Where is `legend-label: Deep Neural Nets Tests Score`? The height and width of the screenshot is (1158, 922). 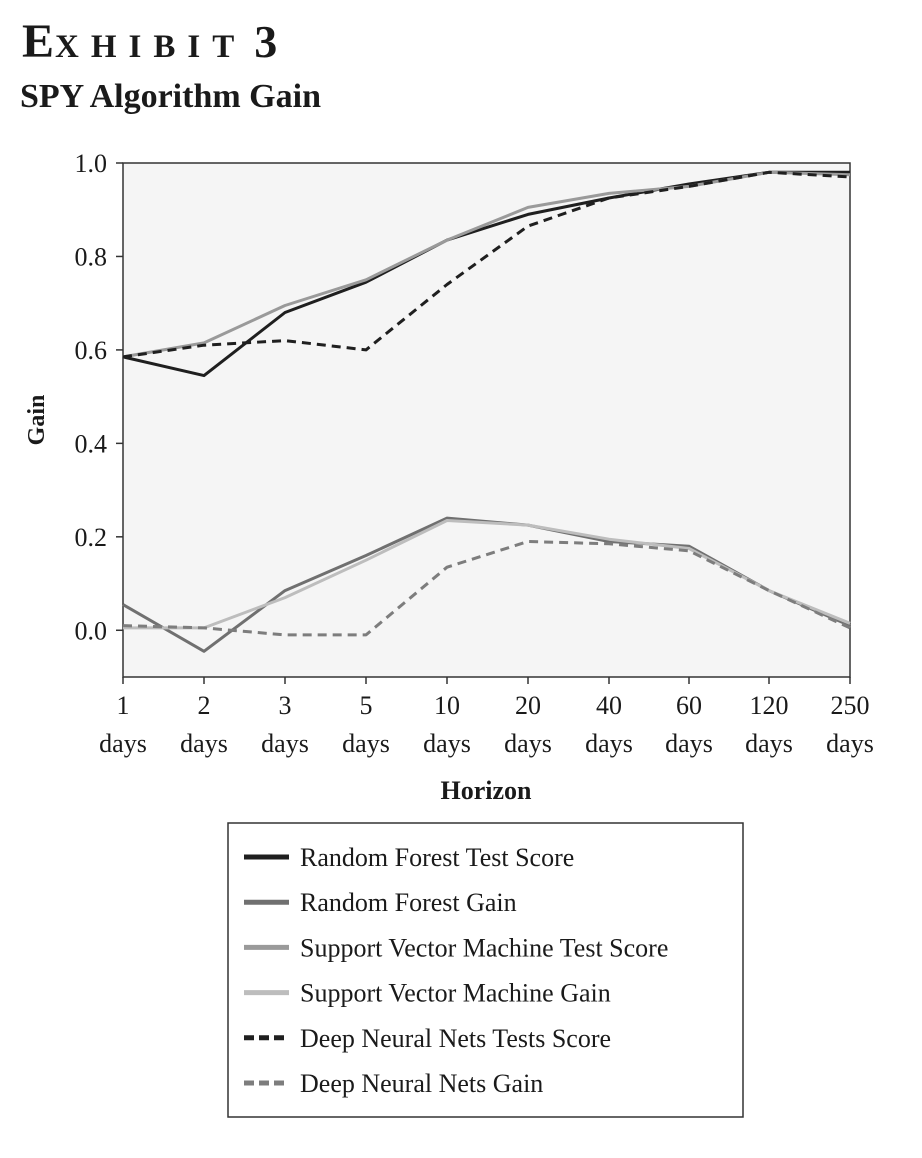
legend-label: Deep Neural Nets Tests Score is located at coordinates (455, 1038).